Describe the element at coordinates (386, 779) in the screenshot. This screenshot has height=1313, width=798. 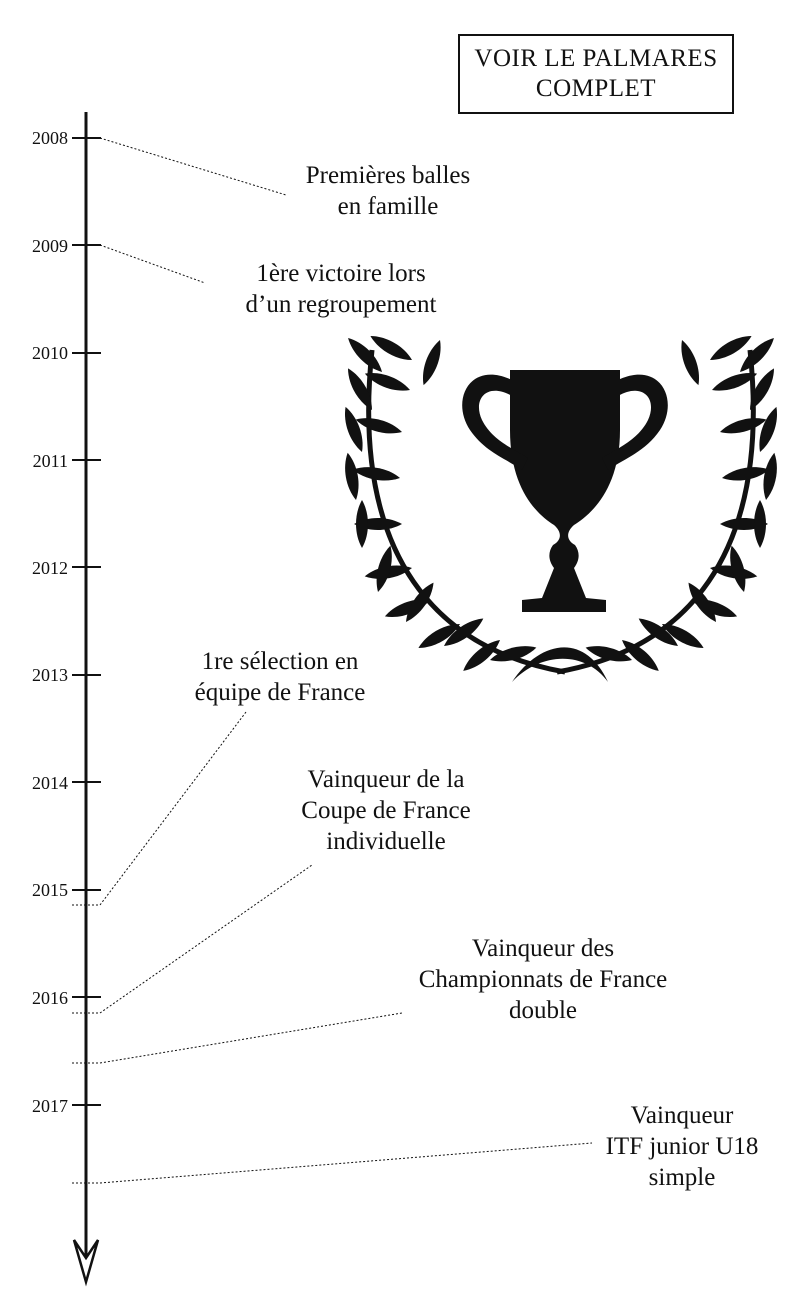
I see `event-line: Vainqueur de la` at that location.